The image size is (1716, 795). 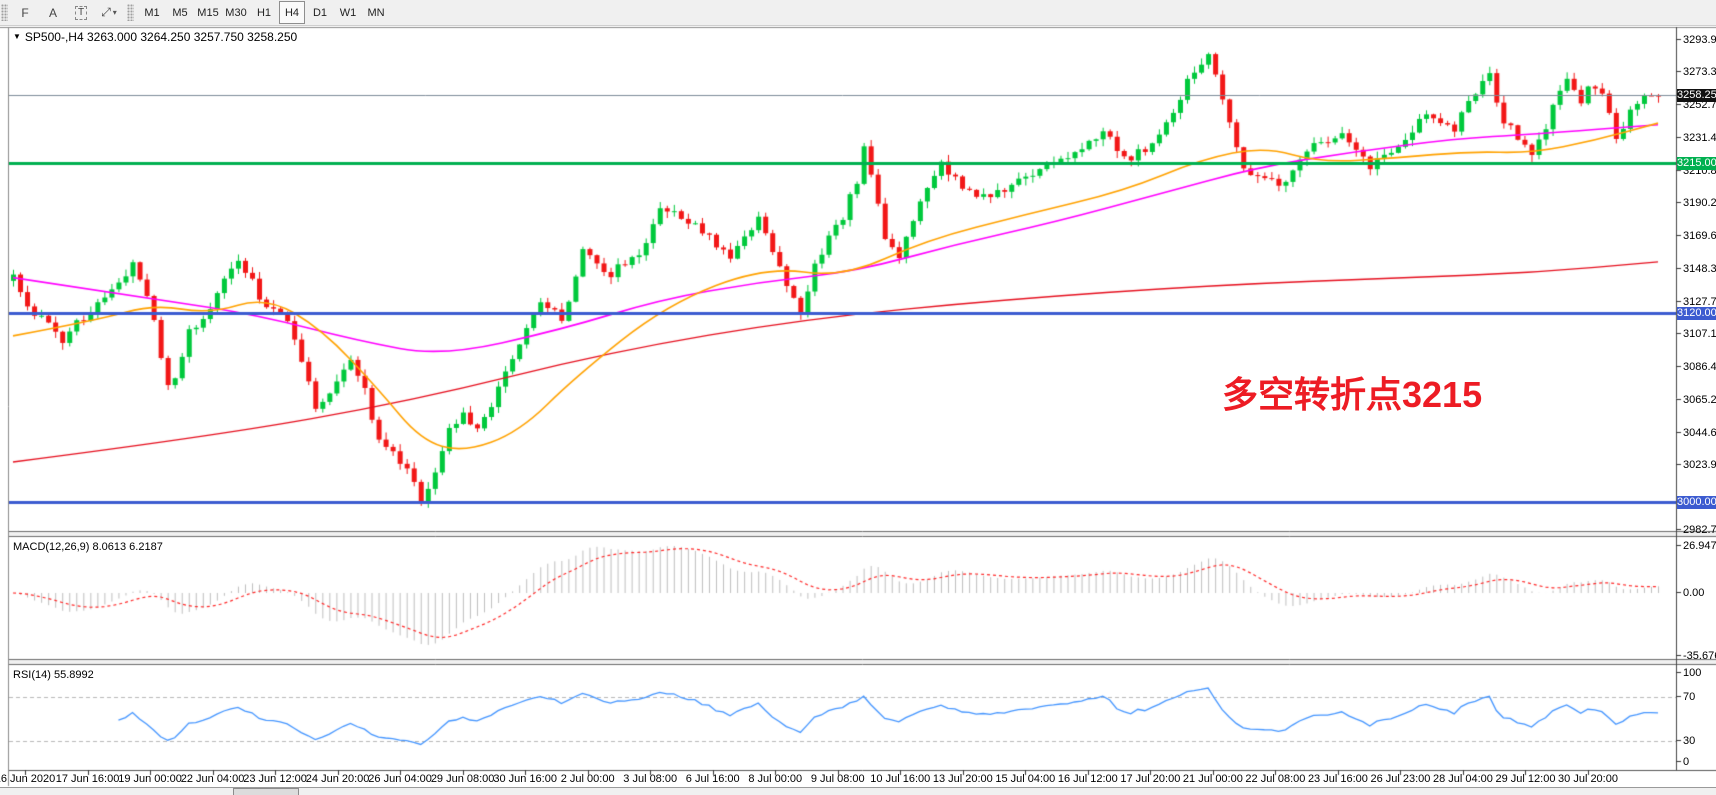 What do you see at coordinates (650, 779) in the screenshot?
I see `date-tick-label: 3 Jul 08:00` at bounding box center [650, 779].